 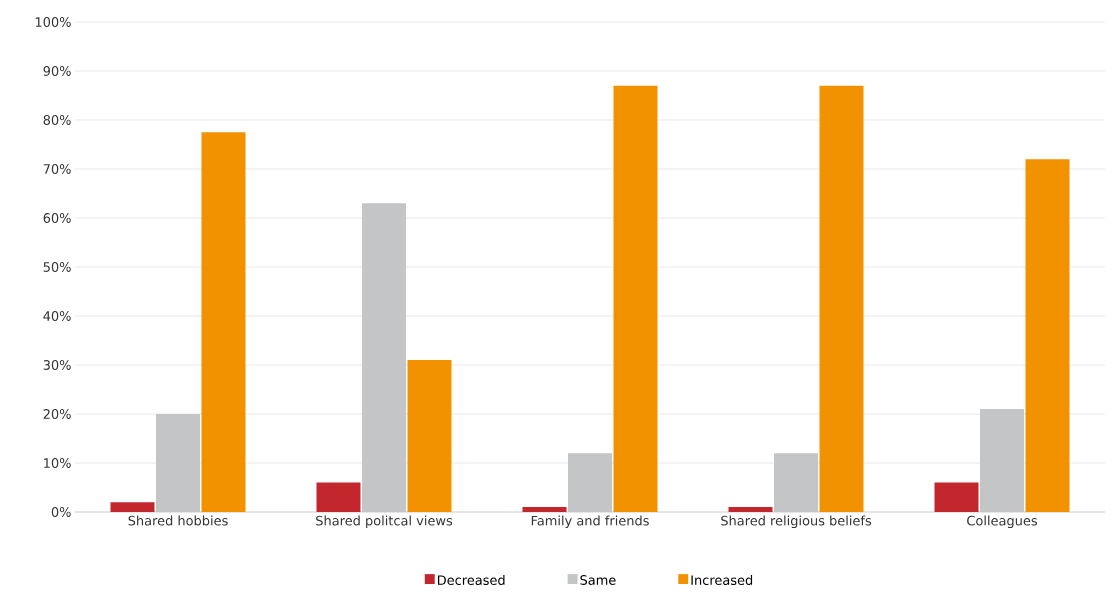 I want to click on x-tick-label: Shared religious beliefs, so click(x=796, y=522).